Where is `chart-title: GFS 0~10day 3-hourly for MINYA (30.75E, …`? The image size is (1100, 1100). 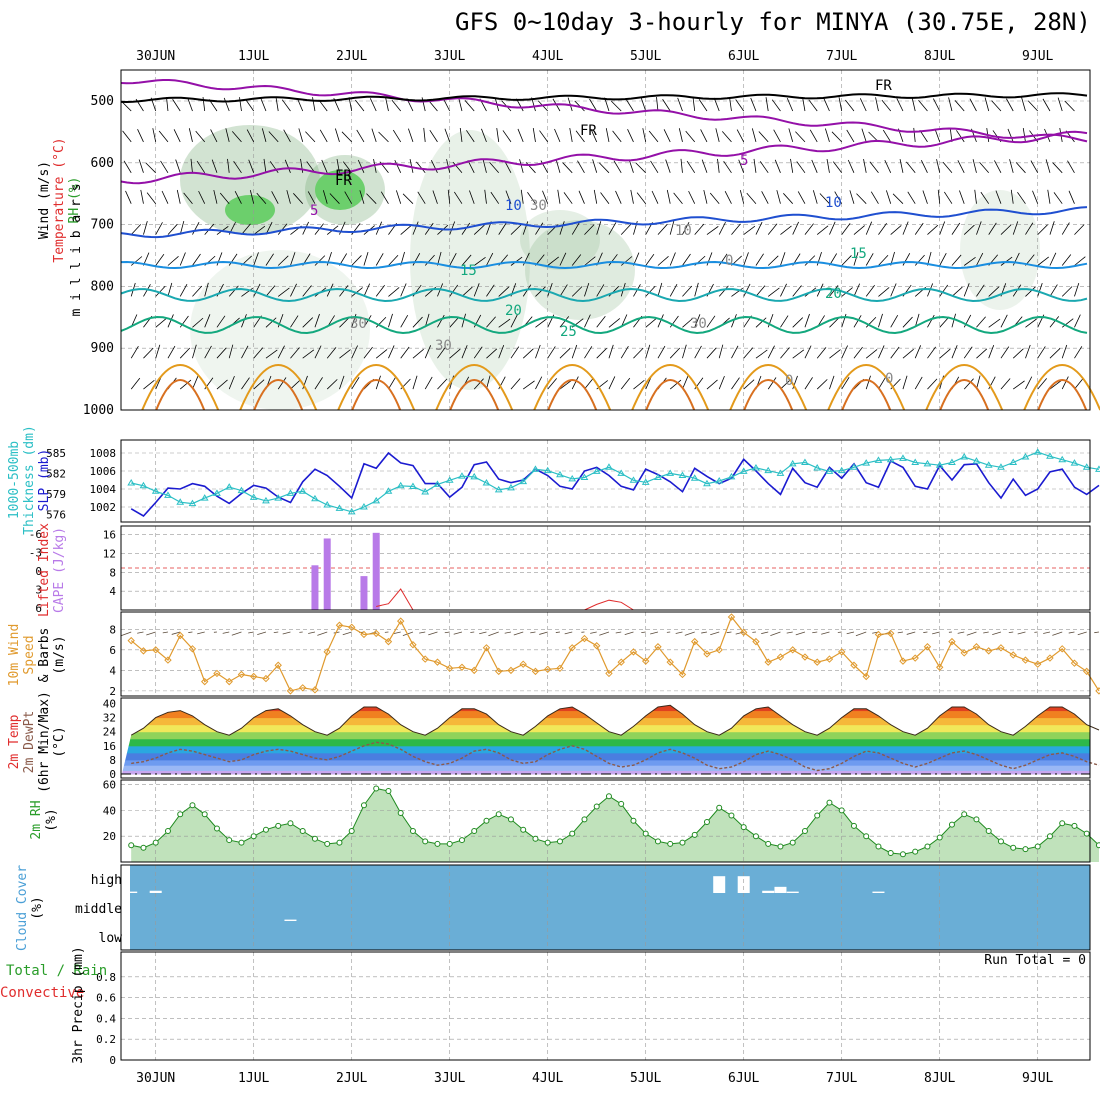 chart-title: GFS 0~10day 3-hourly for MINYA (30.75E, … is located at coordinates (773, 22).